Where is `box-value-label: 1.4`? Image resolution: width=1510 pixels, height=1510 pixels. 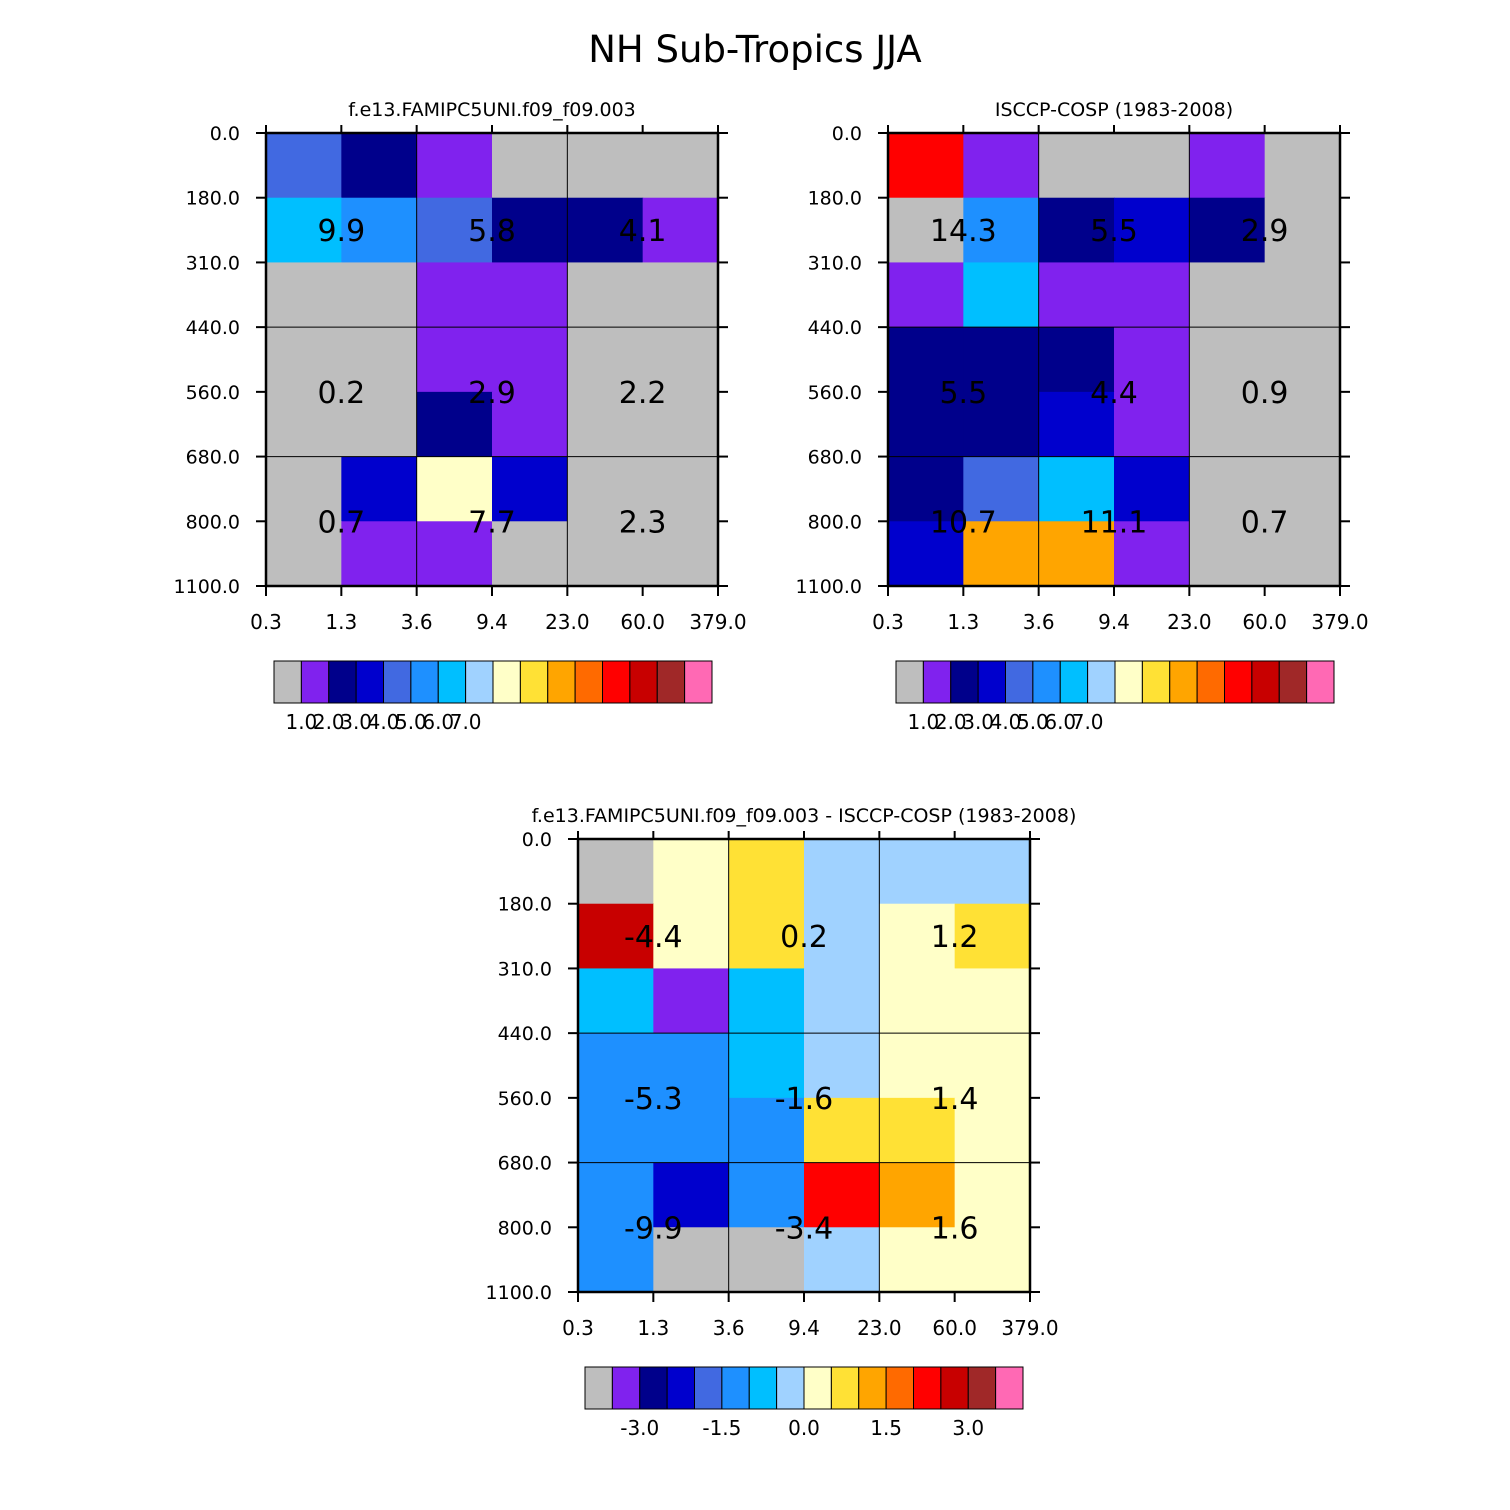
box-value-label: 1.4 is located at coordinates (955, 1099).